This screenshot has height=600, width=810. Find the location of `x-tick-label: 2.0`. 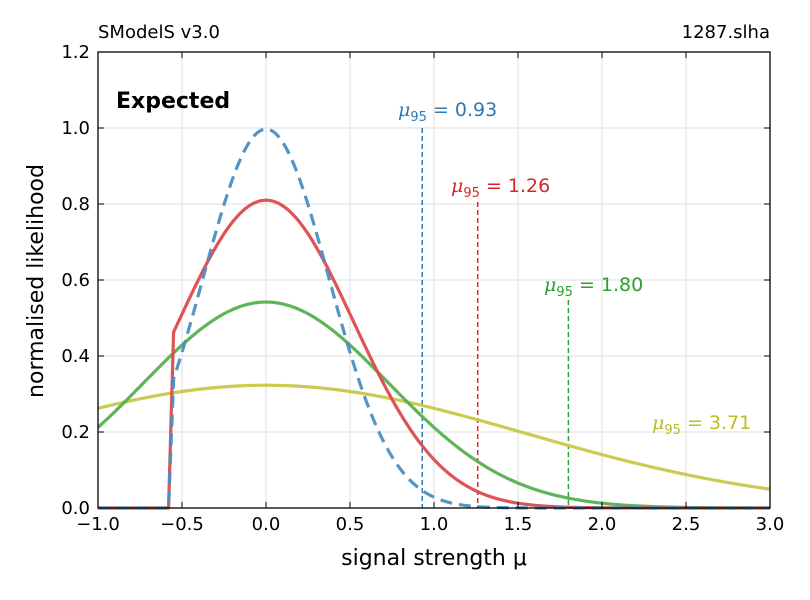

x-tick-label: 2.0 is located at coordinates (602, 524).